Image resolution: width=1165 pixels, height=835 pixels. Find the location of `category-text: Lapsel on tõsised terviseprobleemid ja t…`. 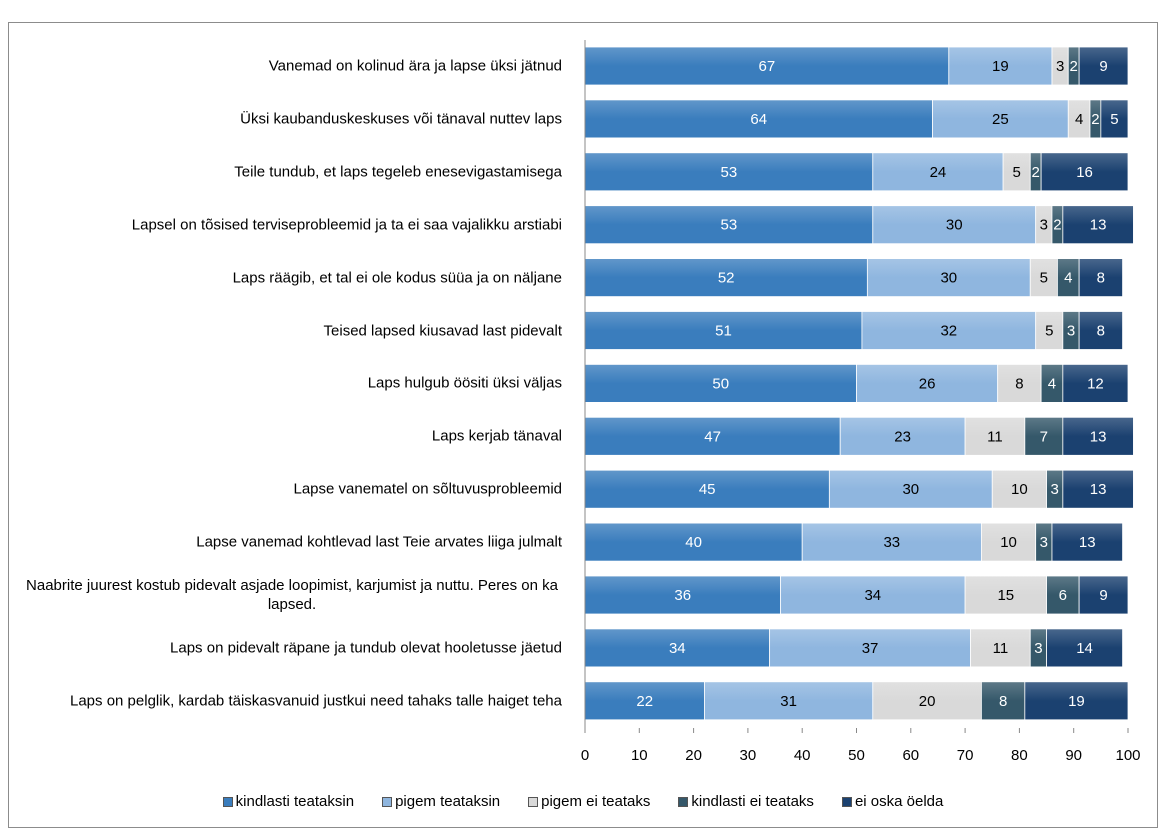

category-text: Lapsel on tõsised terviseprobleemid ja t… is located at coordinates (346, 225).